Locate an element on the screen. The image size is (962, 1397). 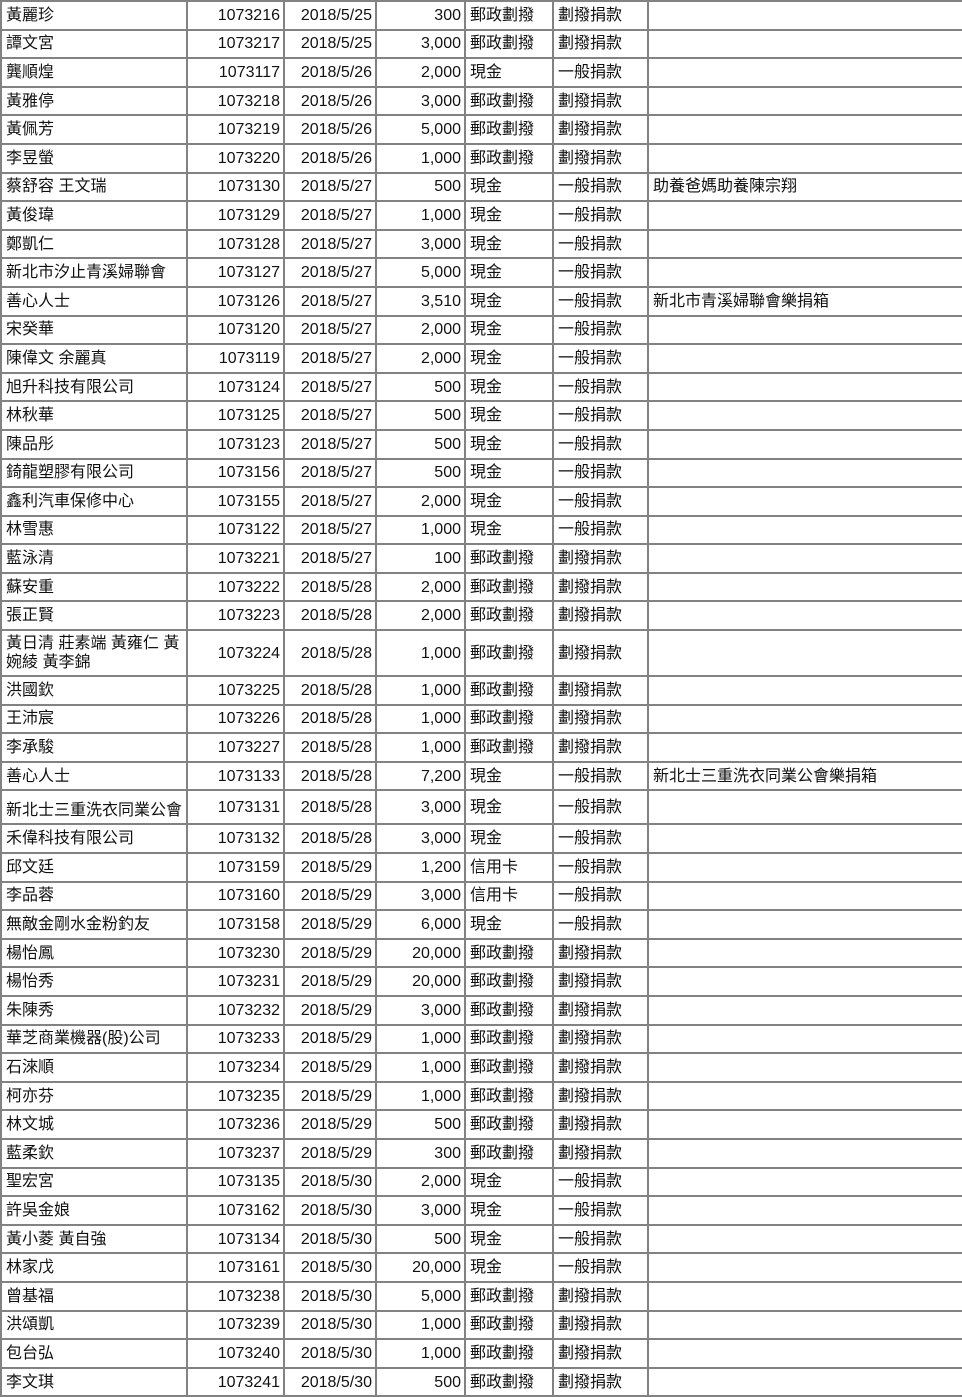
cell-donor-name: 許吳金娘 is located at coordinates (94, 1210).